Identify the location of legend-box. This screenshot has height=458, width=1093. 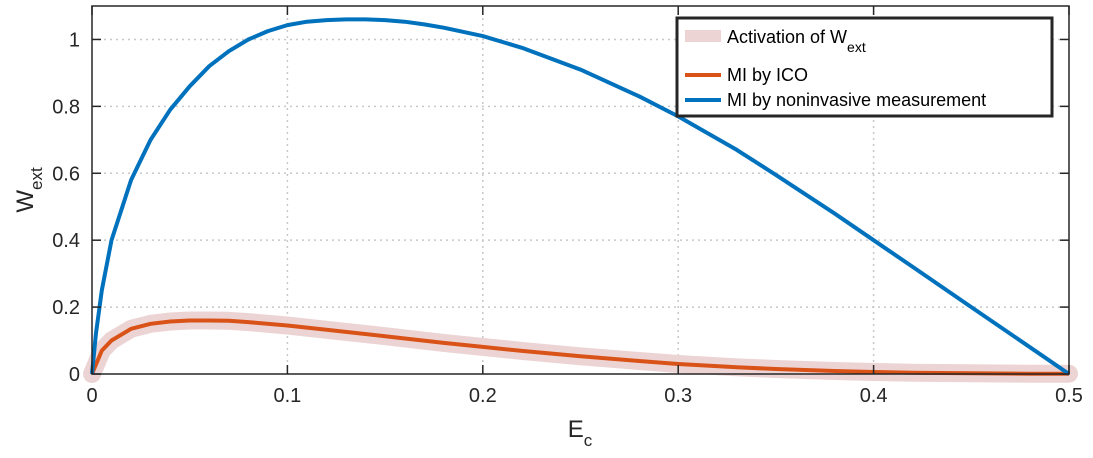
(864, 67).